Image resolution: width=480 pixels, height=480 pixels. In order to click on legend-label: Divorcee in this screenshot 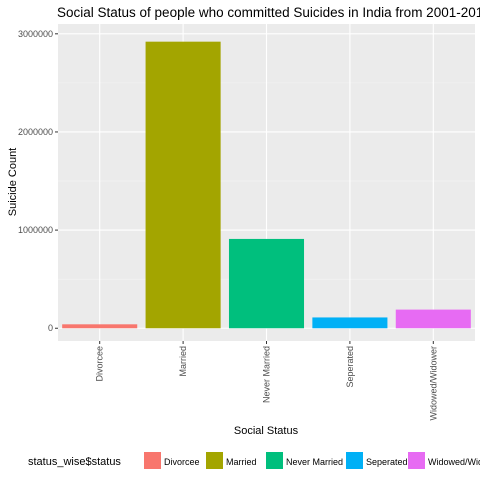, I will do `click(182, 462)`.